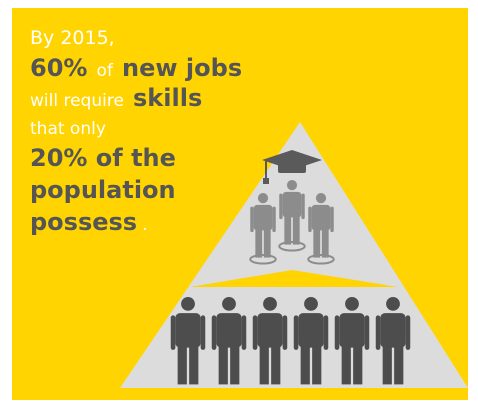 This screenshot has width=478, height=412. I want to click on text: 20% of the, so click(103, 158).